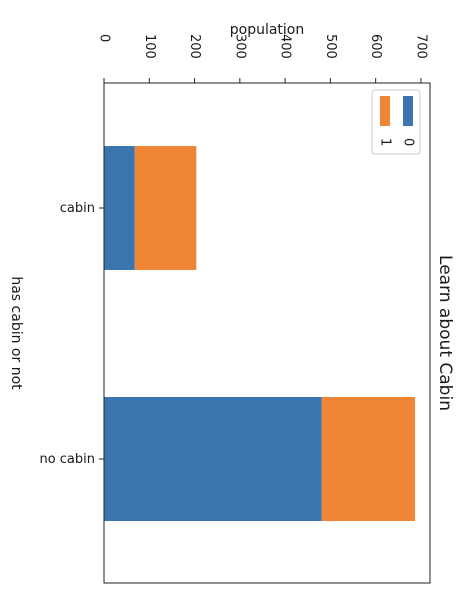 Image resolution: width=474 pixels, height=604 pixels. I want to click on legend: 01, so click(396, 122).